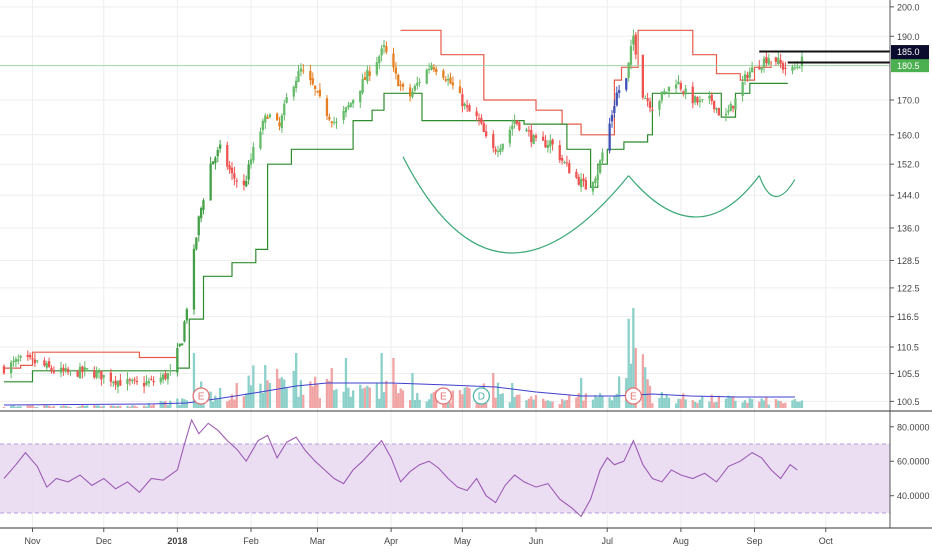  Describe the element at coordinates (445, 478) in the screenshot. I see `rsi-band` at that location.